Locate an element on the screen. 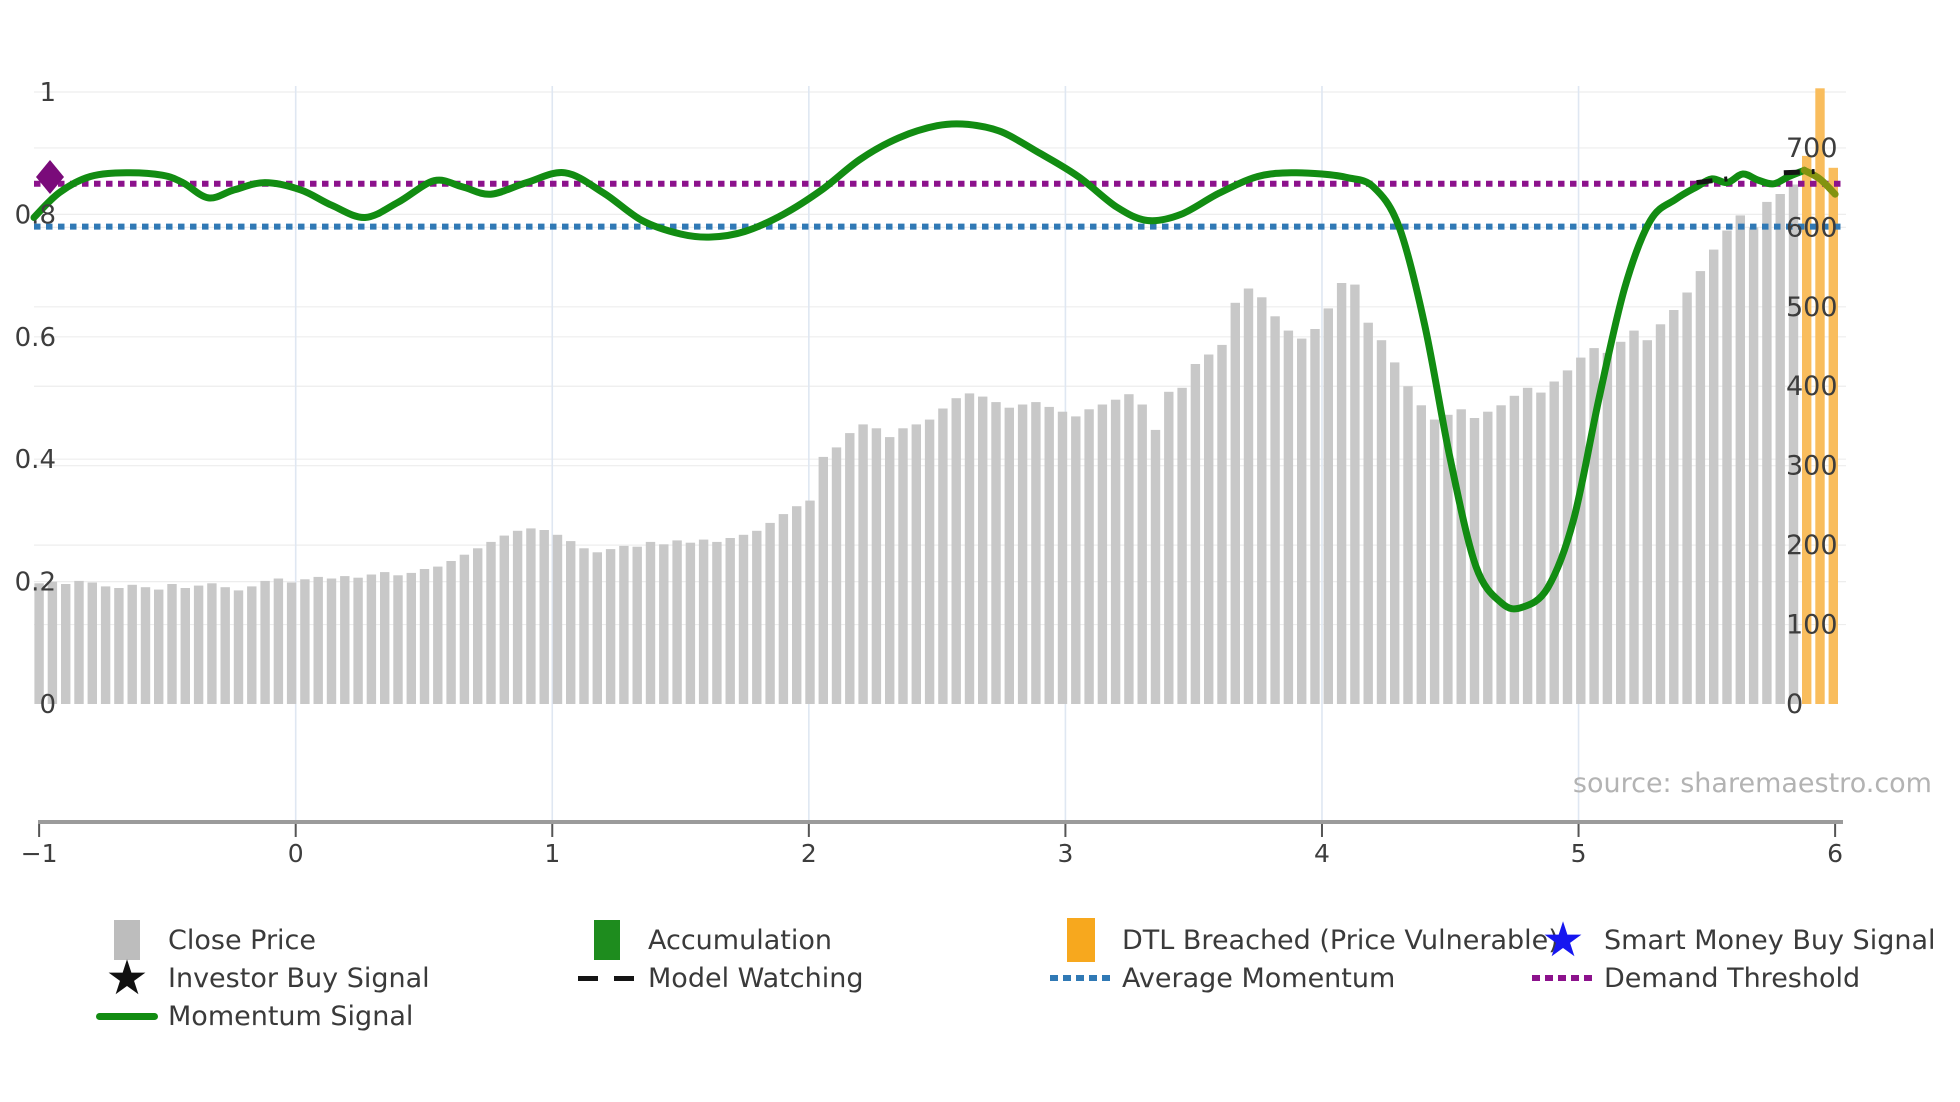  y-right-tick-label: 100 is located at coordinates (1812, 625).